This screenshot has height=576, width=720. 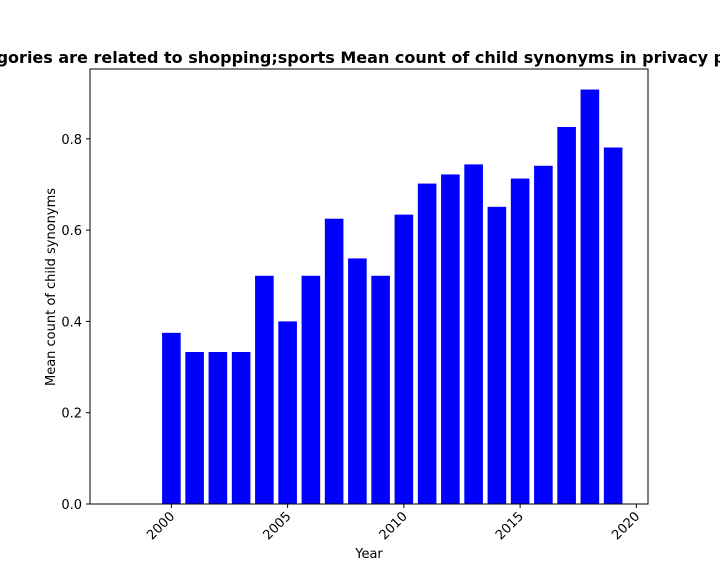 What do you see at coordinates (218, 428) in the screenshot?
I see `bar-2002` at bounding box center [218, 428].